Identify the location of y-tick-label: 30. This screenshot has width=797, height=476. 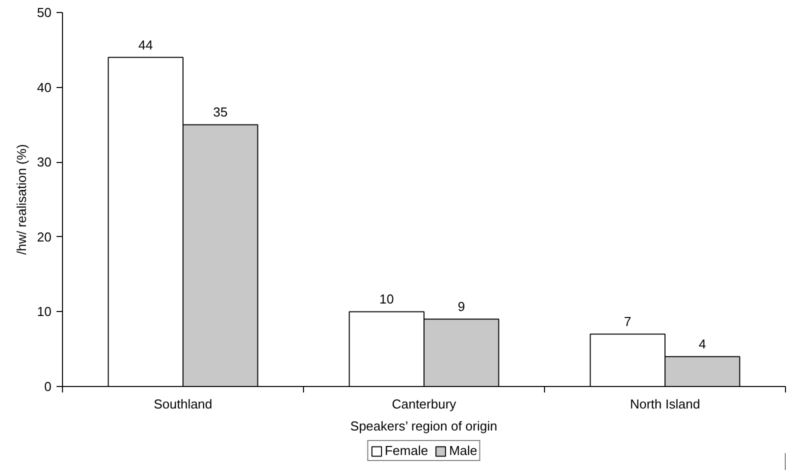
(44, 162).